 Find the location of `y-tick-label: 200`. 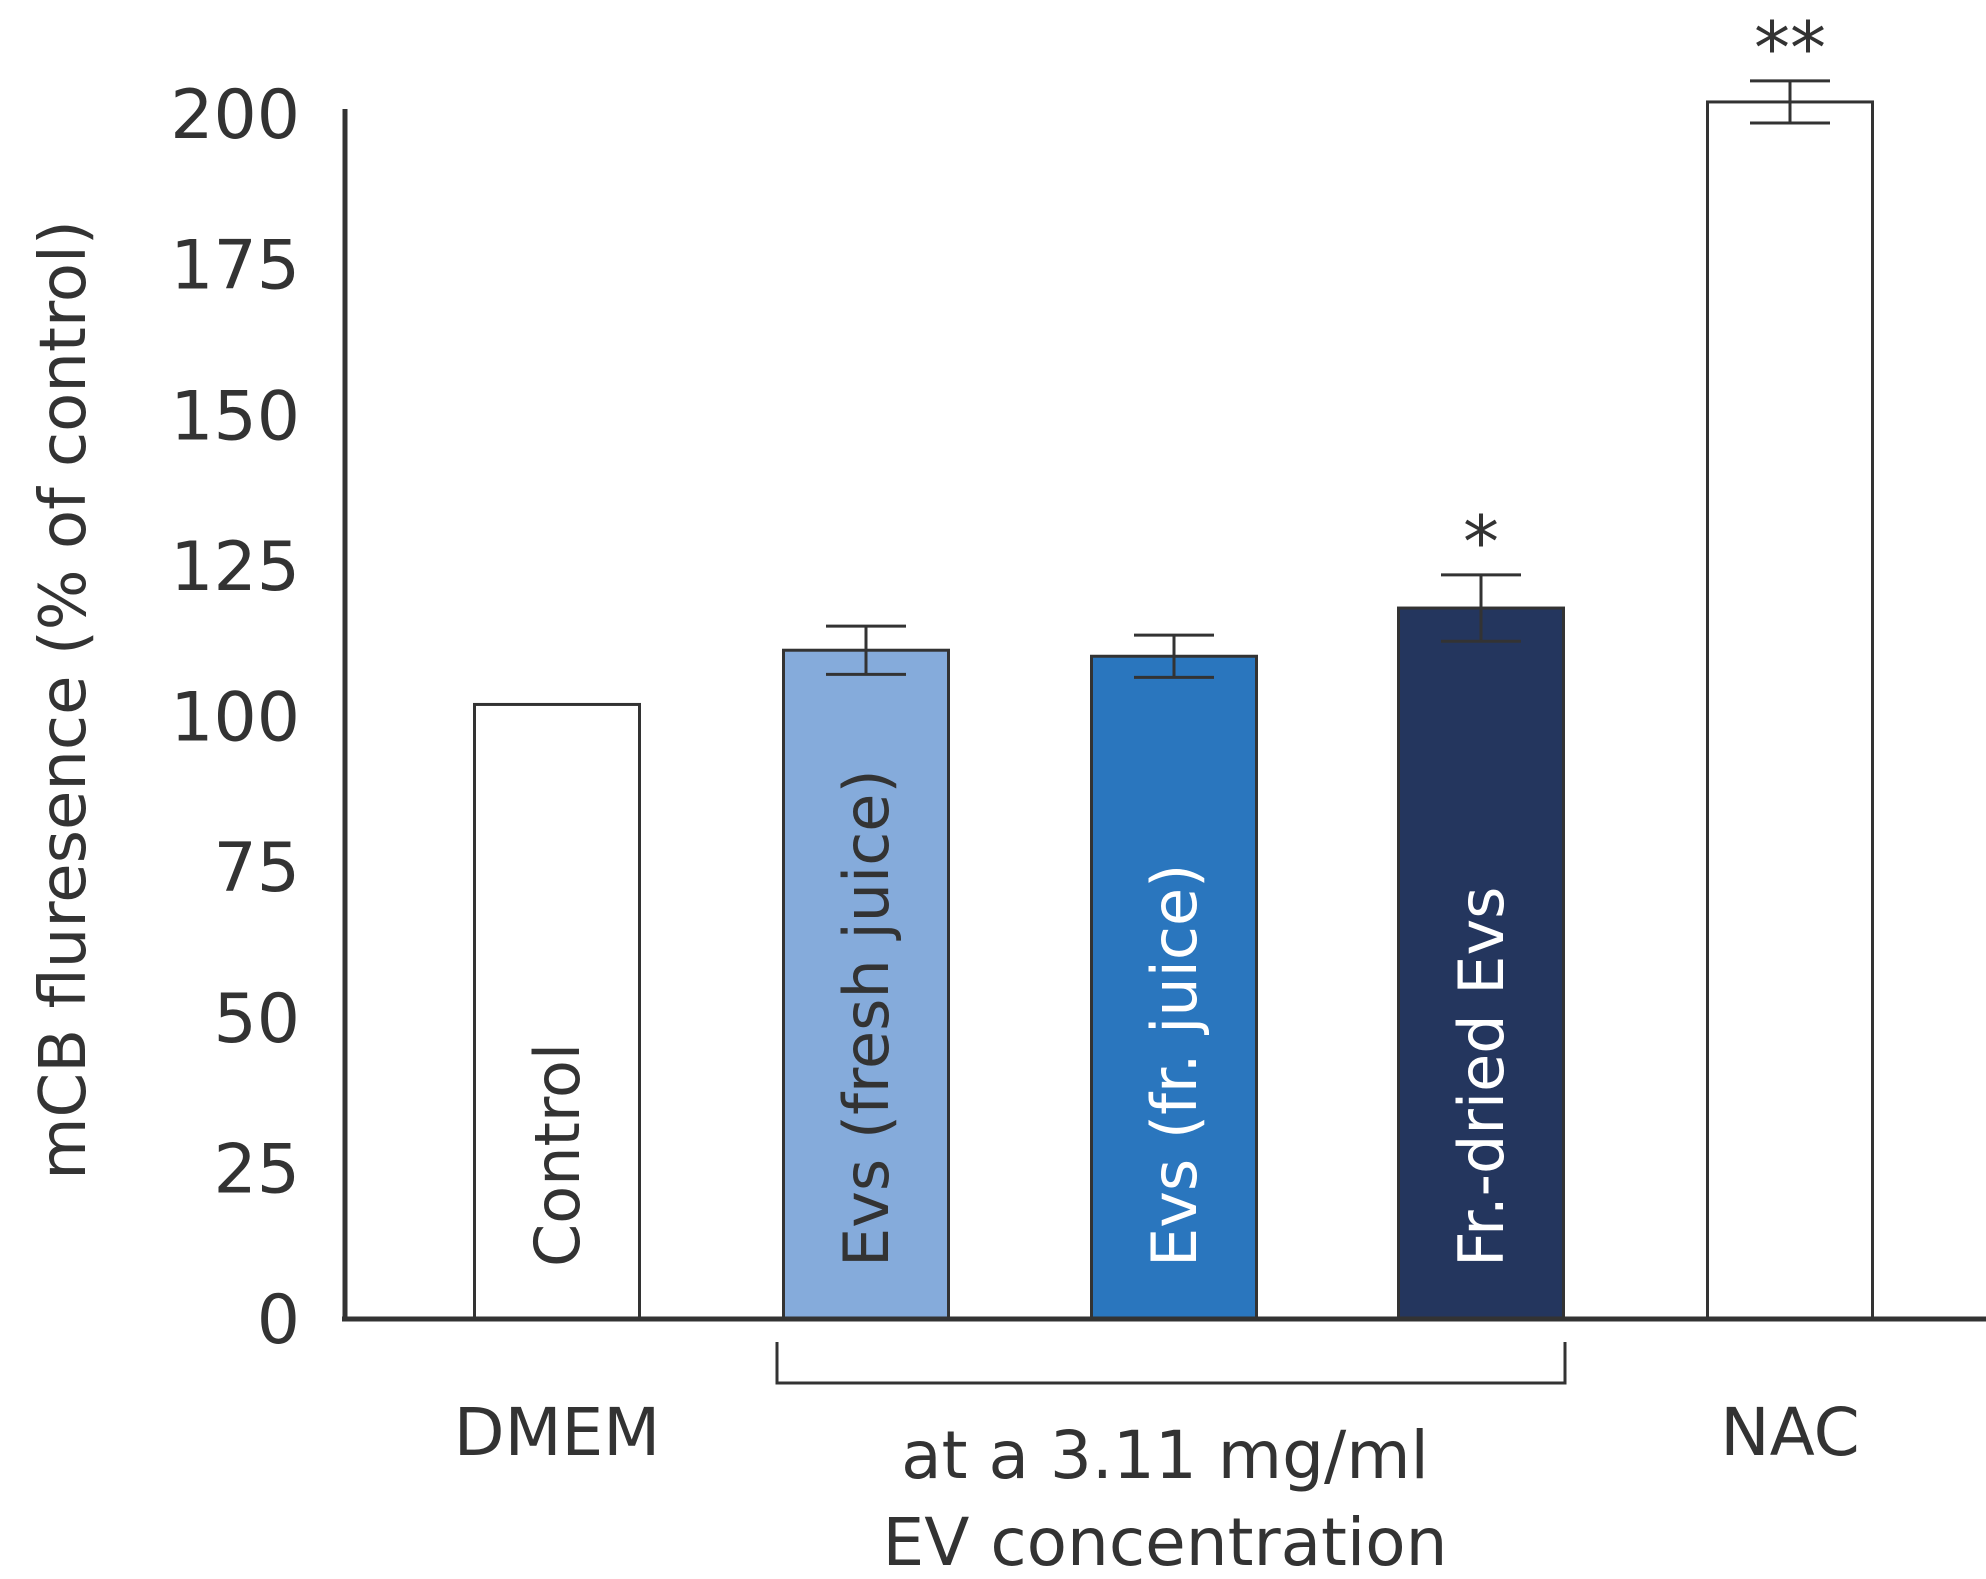

y-tick-label: 200 is located at coordinates (235, 115).